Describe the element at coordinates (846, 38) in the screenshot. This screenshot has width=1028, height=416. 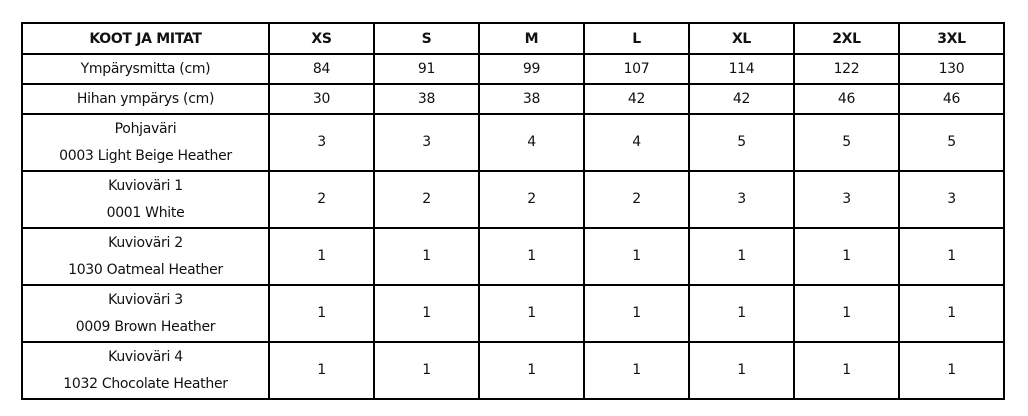
I see `size-header: 2XL` at that location.